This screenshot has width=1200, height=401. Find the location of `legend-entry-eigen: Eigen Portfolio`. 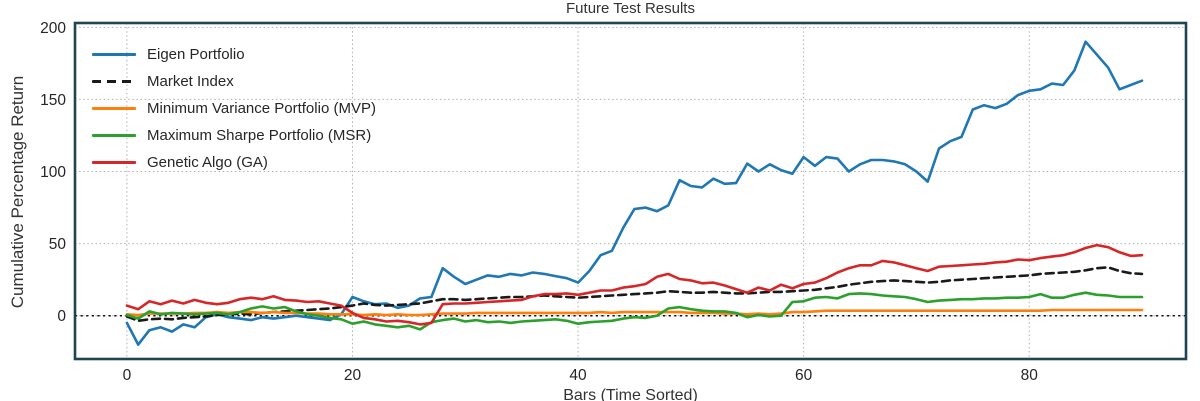

legend-entry-eigen: Eigen Portfolio is located at coordinates (234, 54).